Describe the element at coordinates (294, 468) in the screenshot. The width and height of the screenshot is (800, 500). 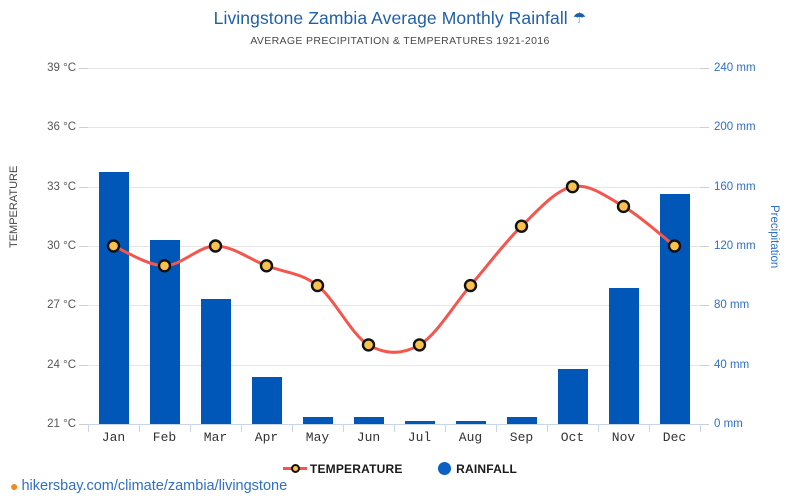
I see `temperature-marker-icon` at that location.